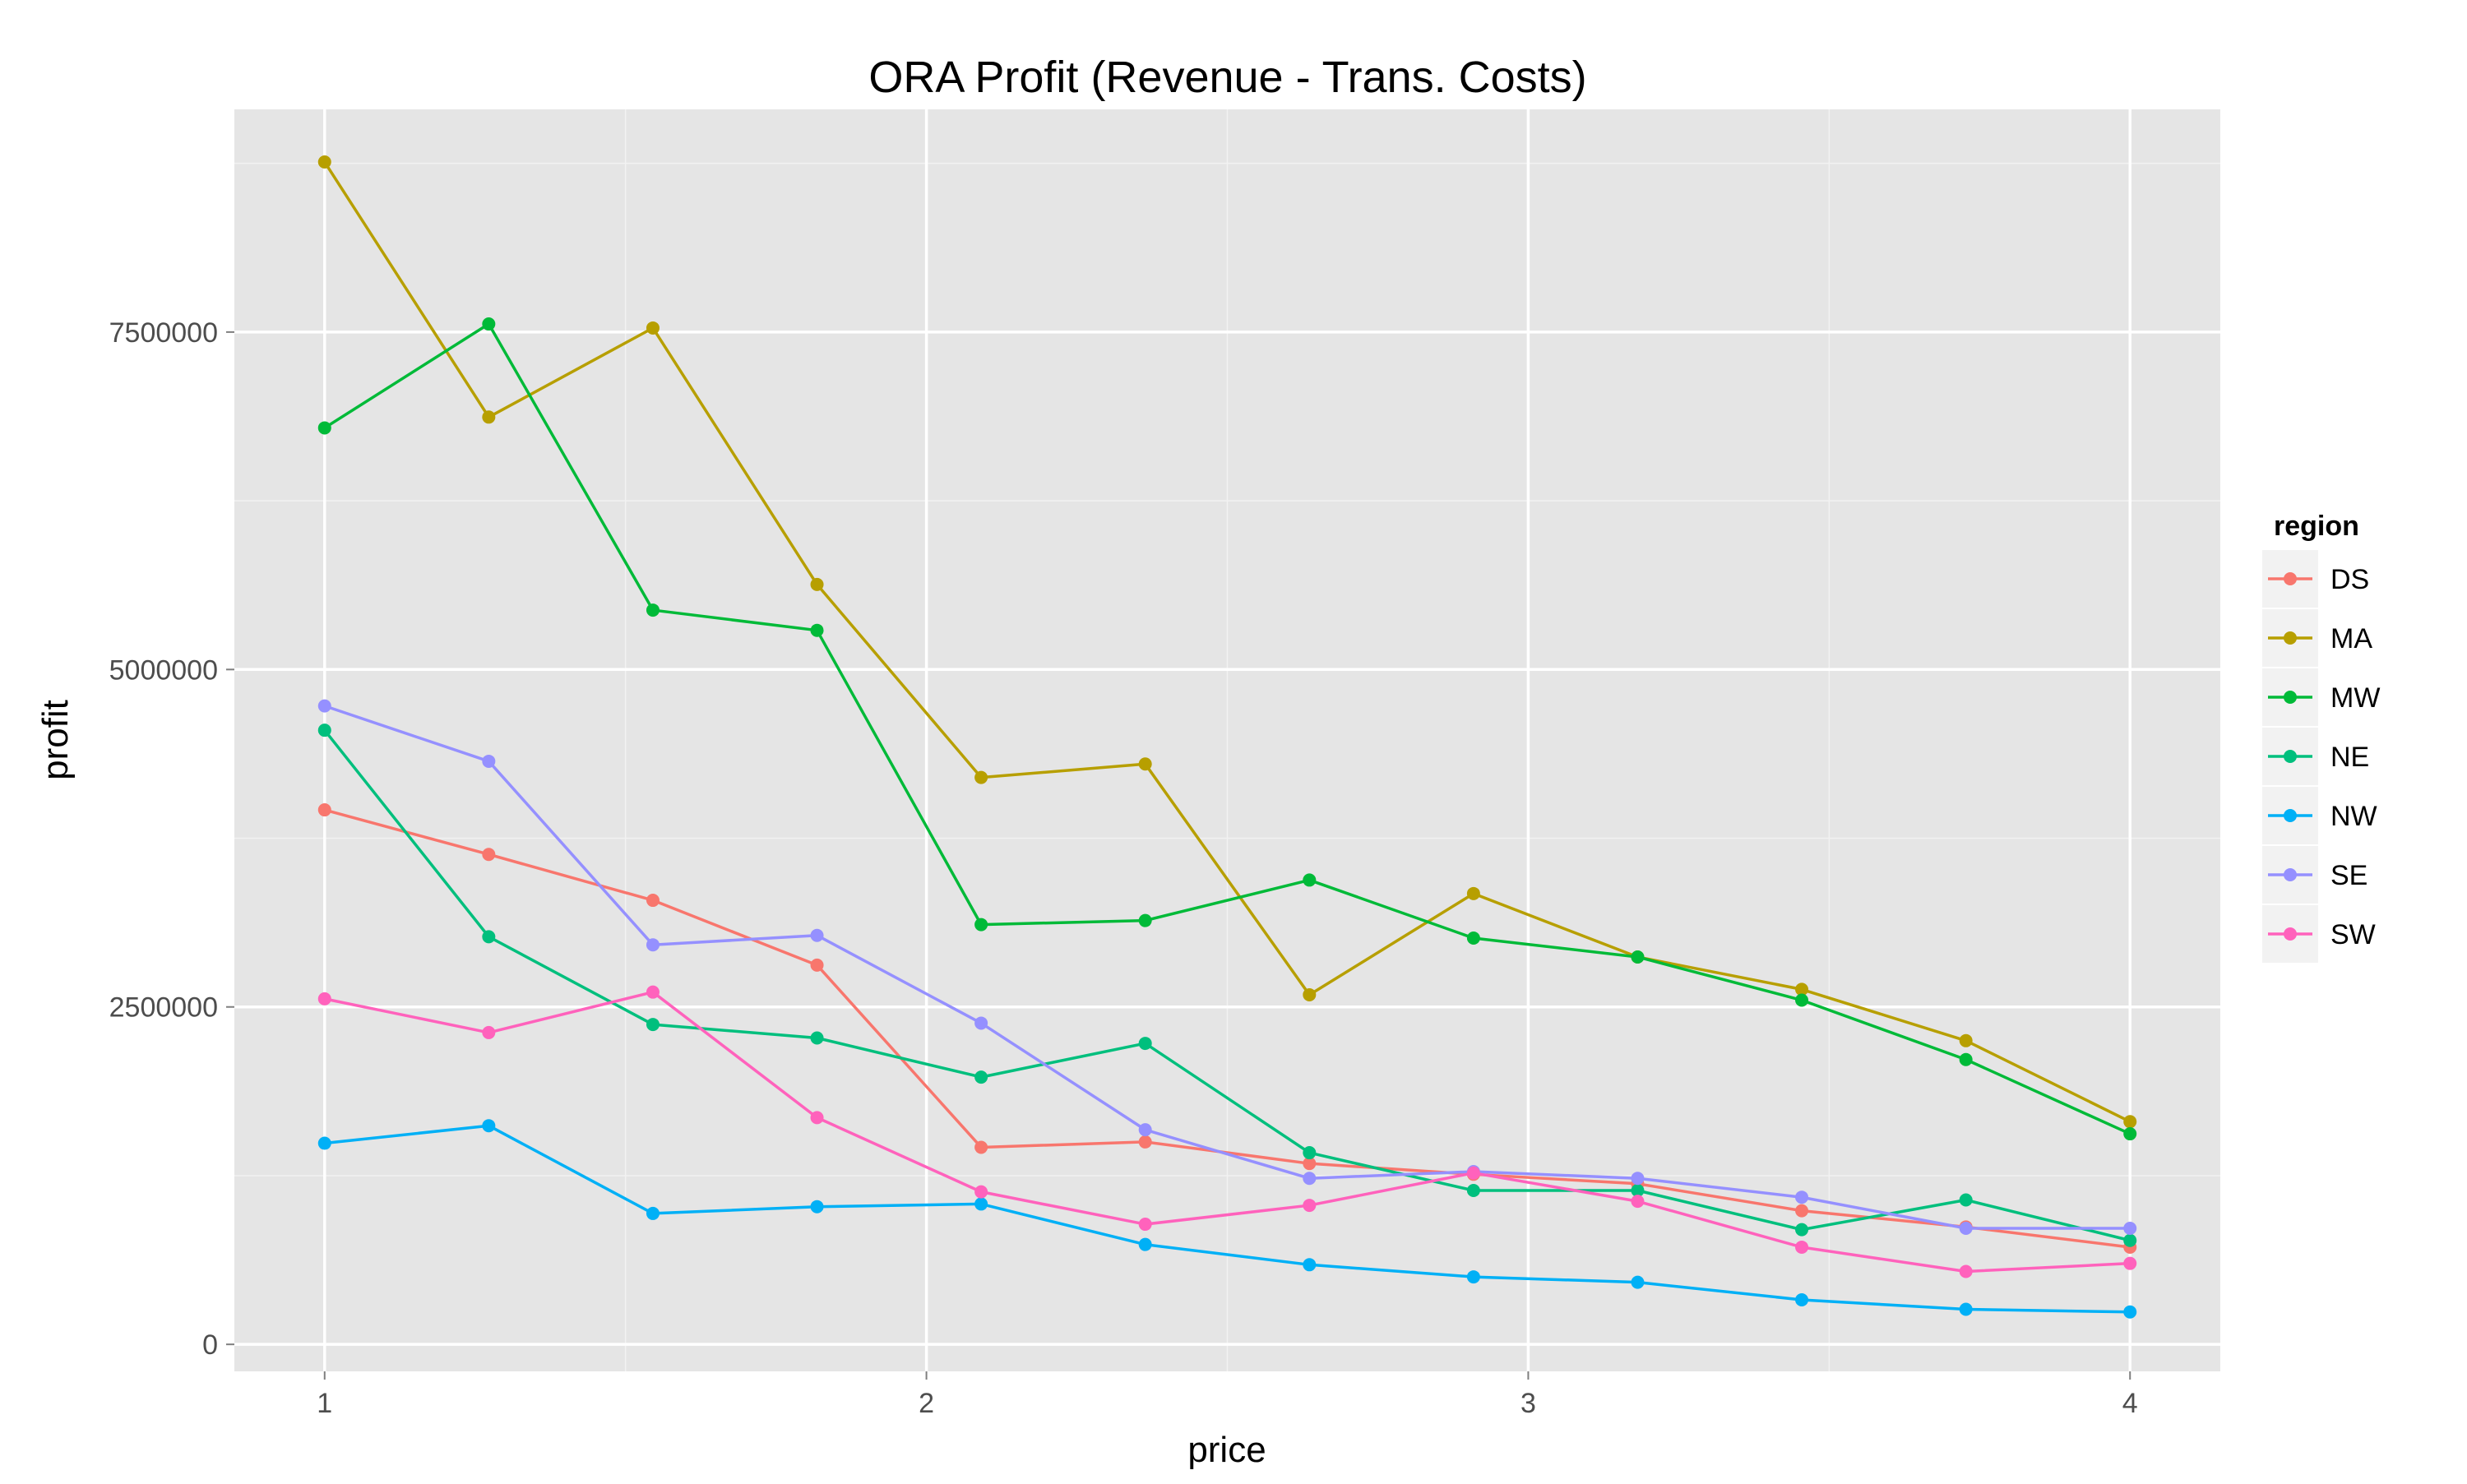  I want to click on series-line-sw, so click(1227, 1132).